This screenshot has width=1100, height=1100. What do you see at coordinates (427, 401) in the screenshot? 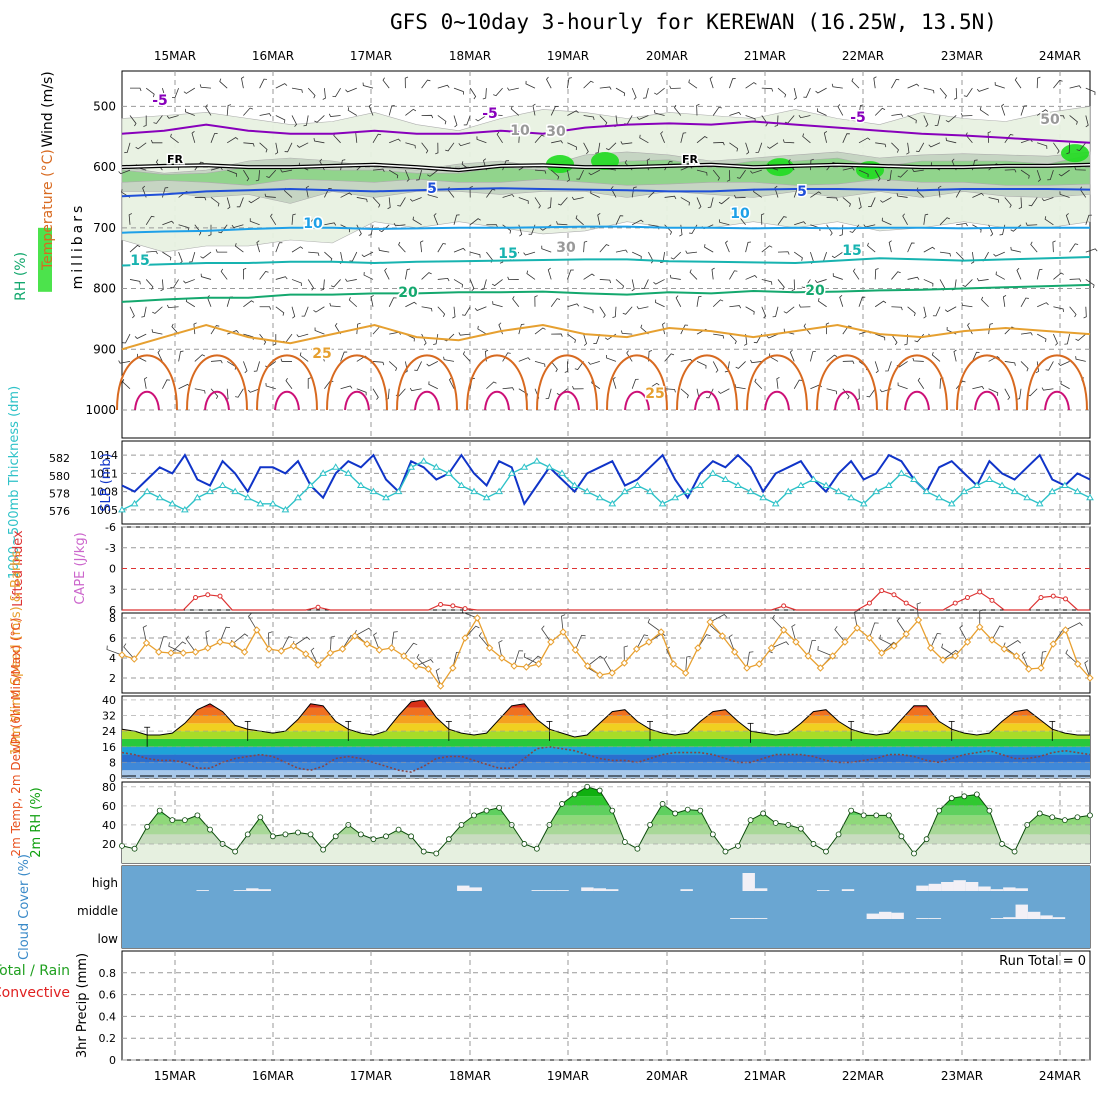
I see `hot-contour` at bounding box center [427, 401].